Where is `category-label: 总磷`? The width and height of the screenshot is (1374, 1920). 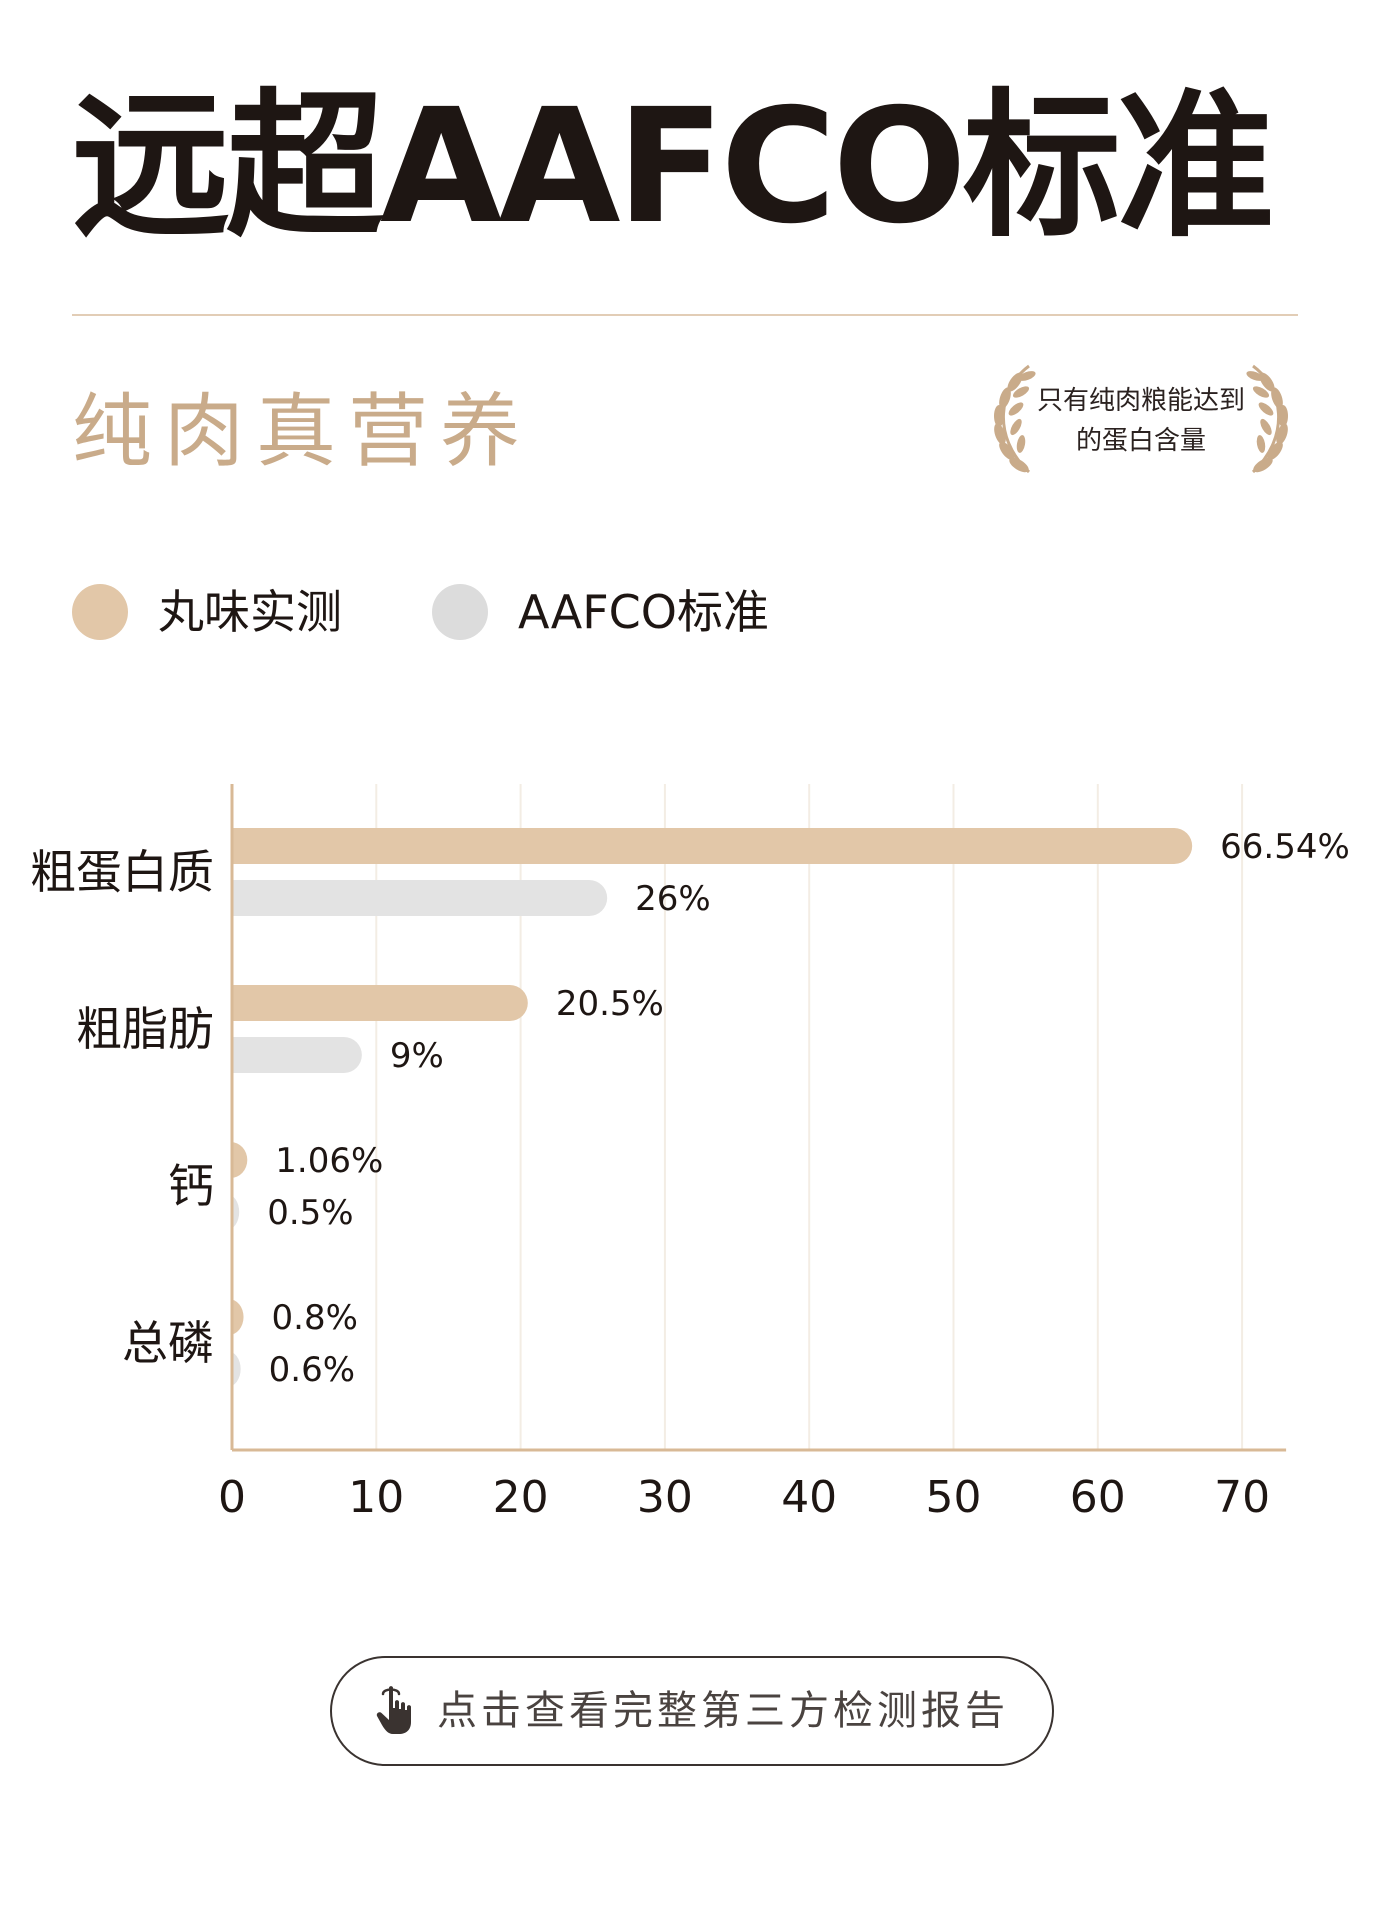
category-label: 总磷 is located at coordinates (168, 1343).